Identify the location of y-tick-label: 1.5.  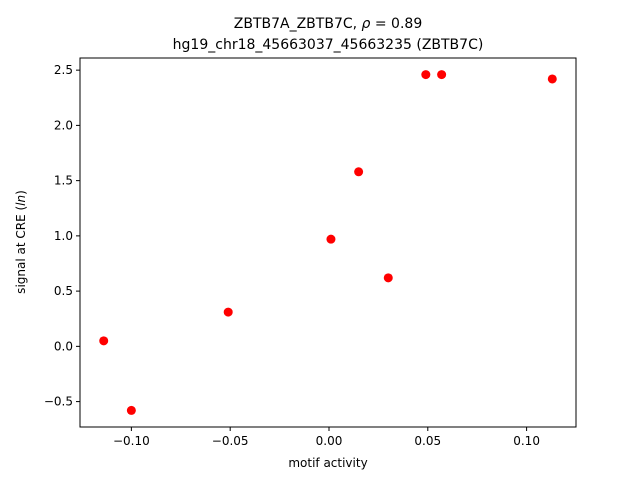
(63, 181).